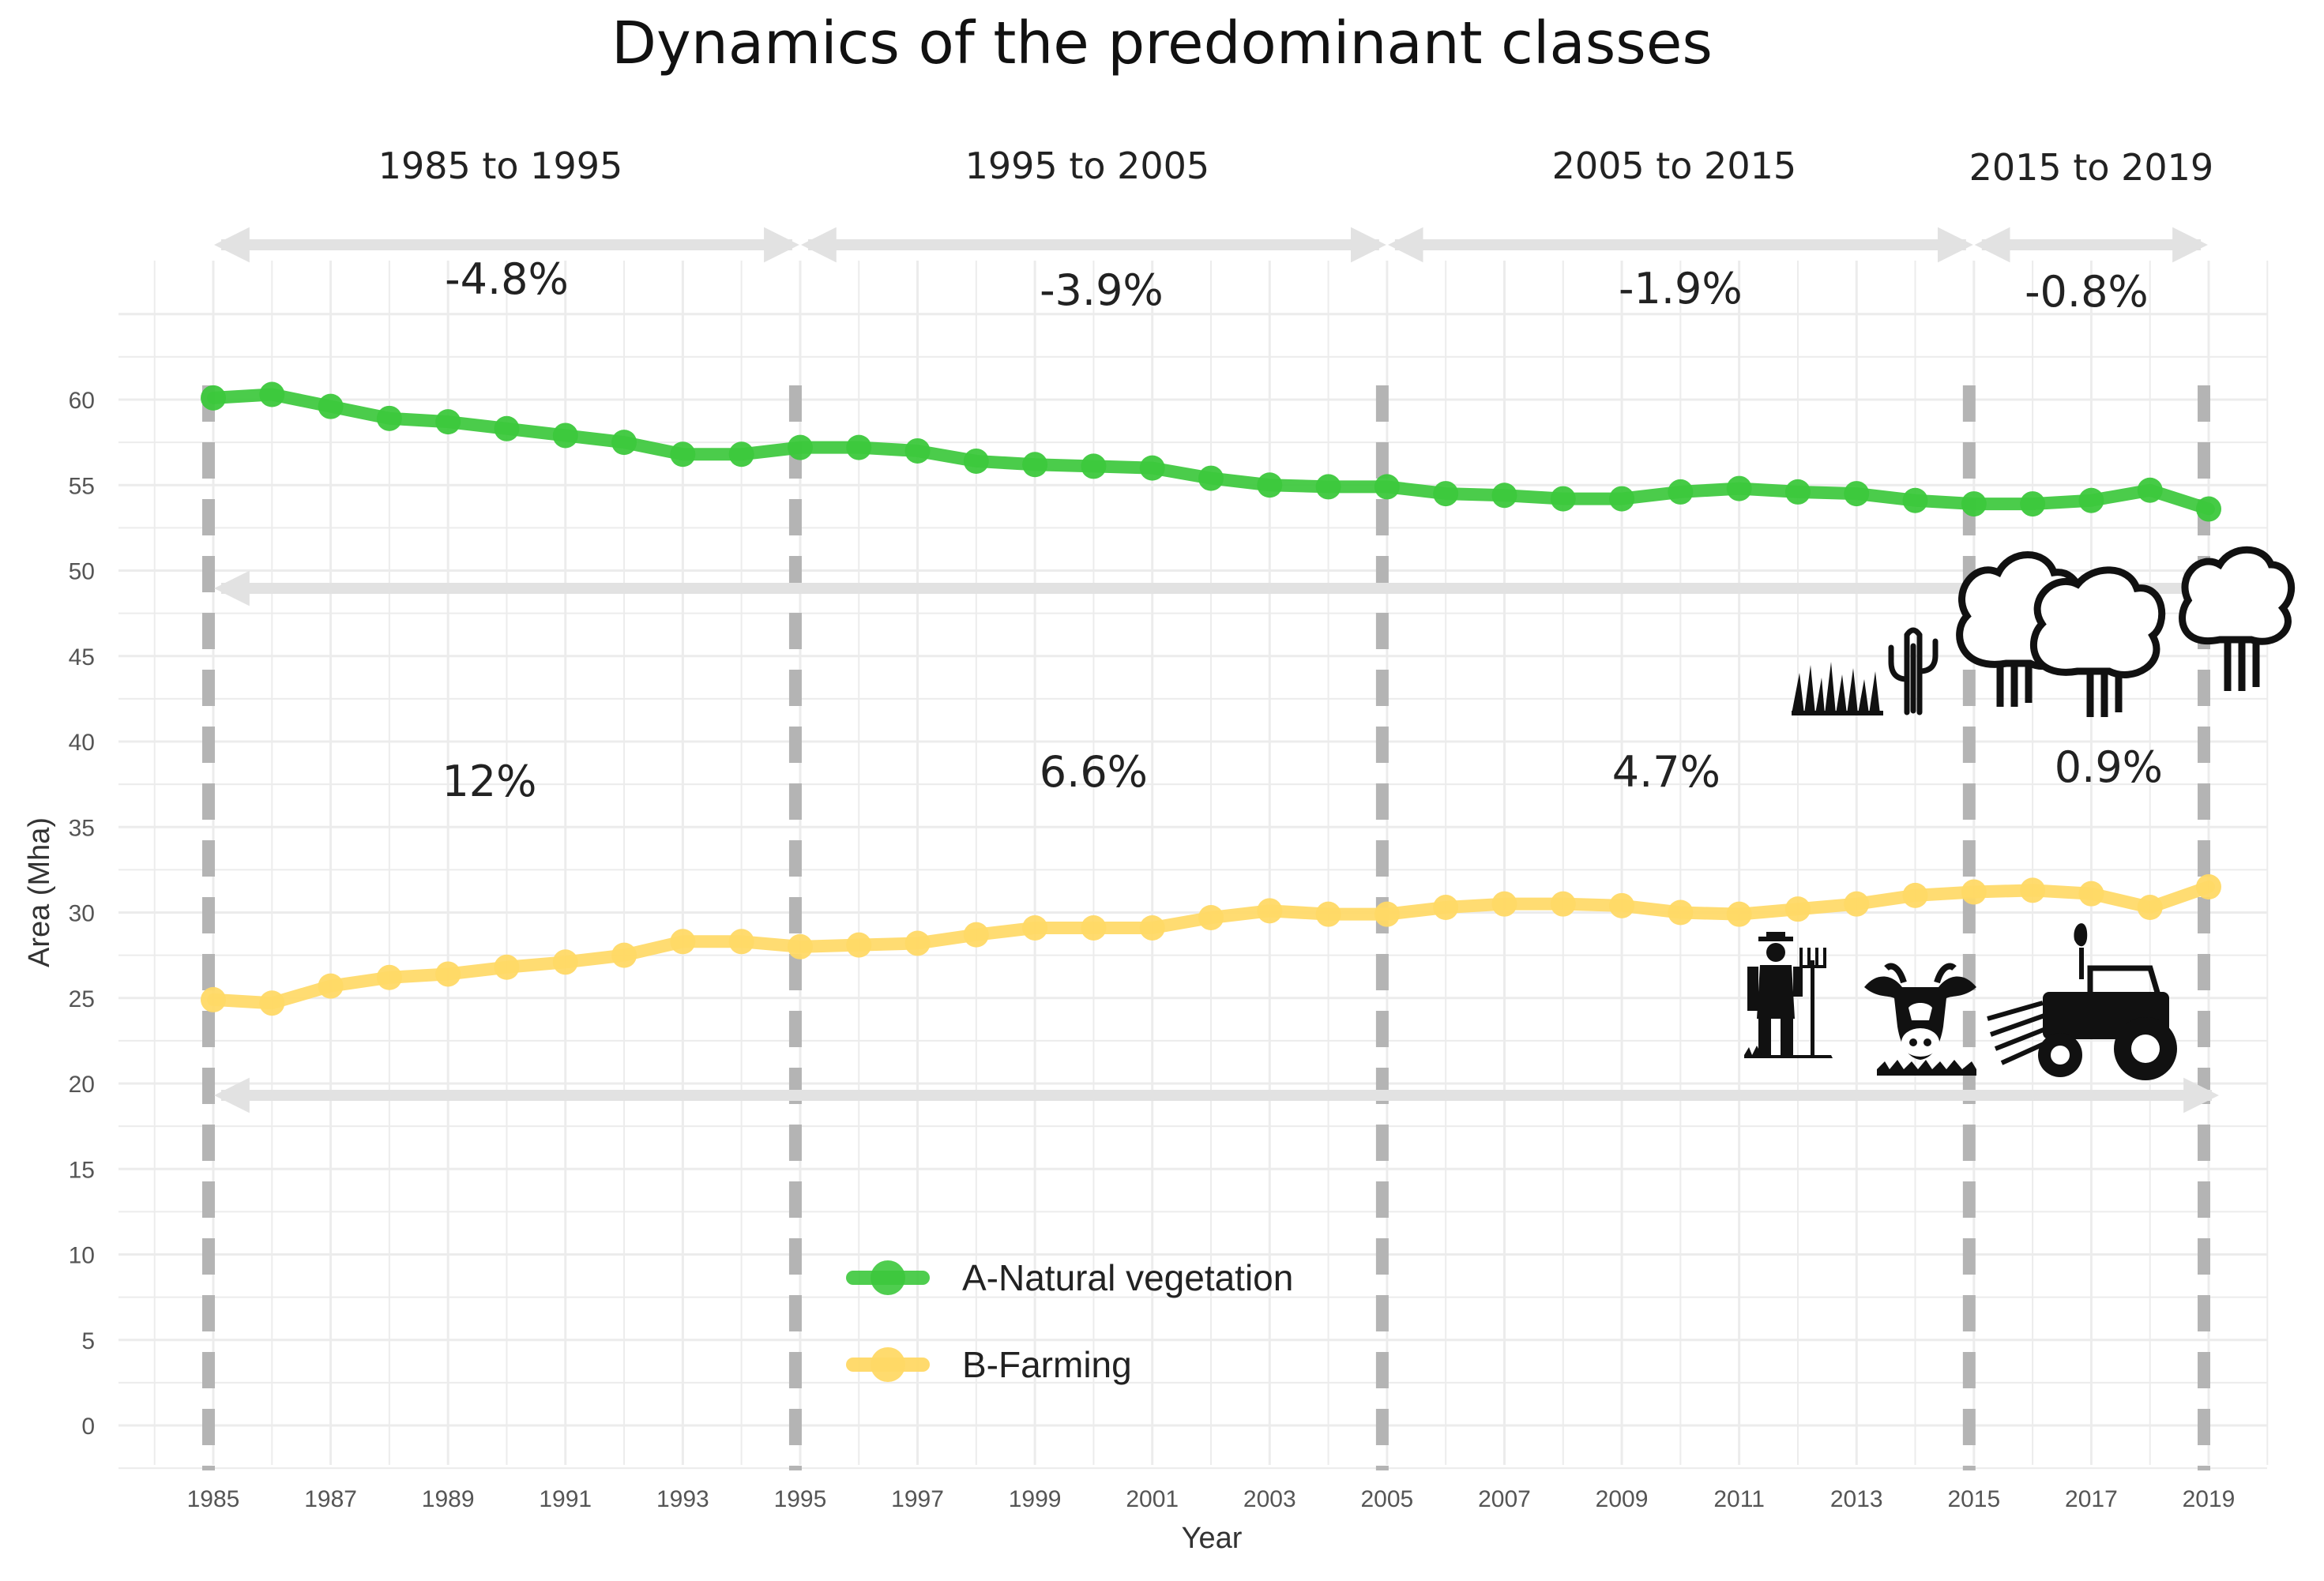 Image resolution: width=2324 pixels, height=1581 pixels. Describe the element at coordinates (1973, 1499) in the screenshot. I see `x-tick-label: 2015` at that location.